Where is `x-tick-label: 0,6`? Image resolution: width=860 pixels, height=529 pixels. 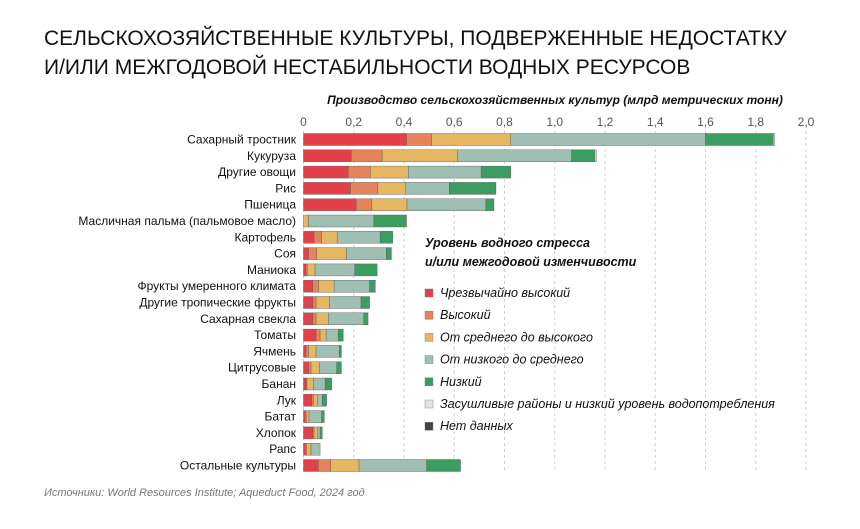
x-tick-label: 0,6 is located at coordinates (454, 122).